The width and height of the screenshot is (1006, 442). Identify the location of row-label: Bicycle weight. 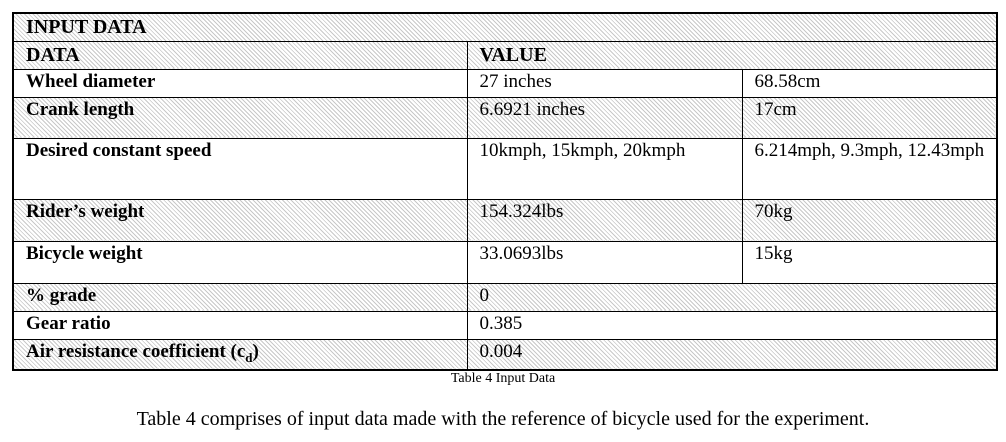
(240, 262).